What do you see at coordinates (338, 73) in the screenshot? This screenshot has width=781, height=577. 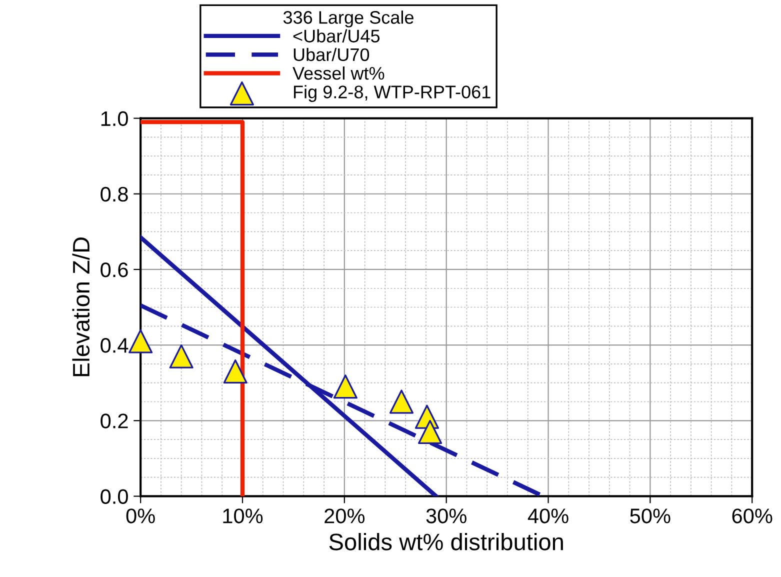 I see `legend-label: Vessel wt%` at bounding box center [338, 73].